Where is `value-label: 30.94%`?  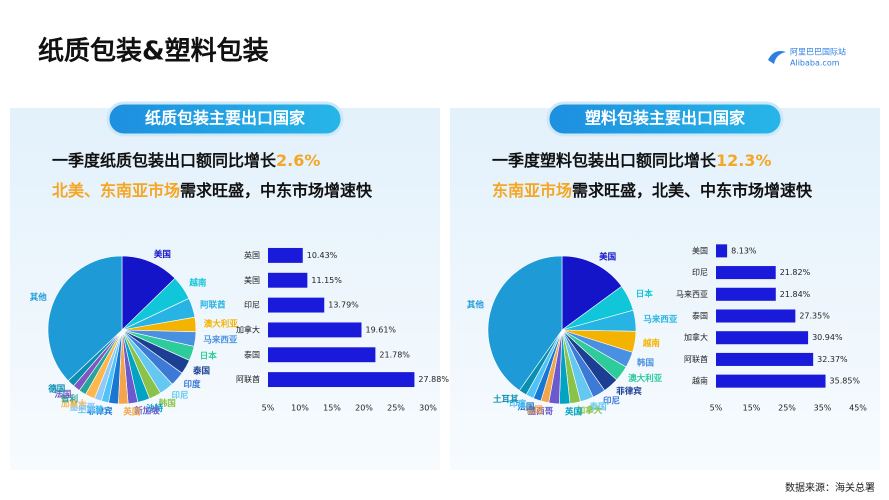 value-label: 30.94% is located at coordinates (827, 337).